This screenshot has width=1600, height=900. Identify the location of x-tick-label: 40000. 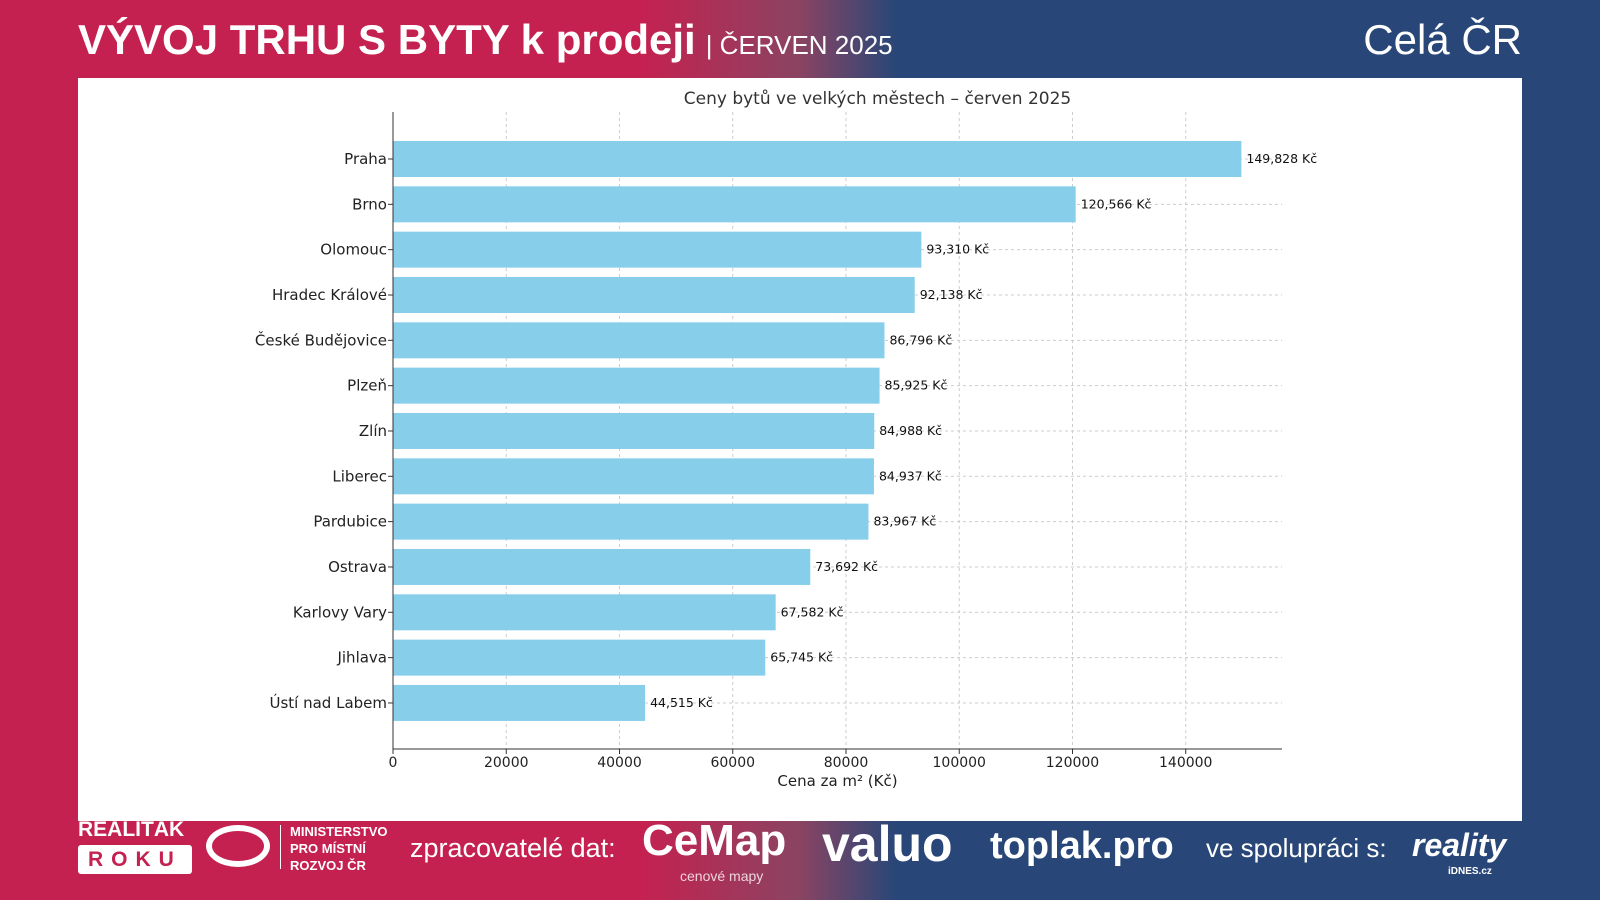
(619, 763).